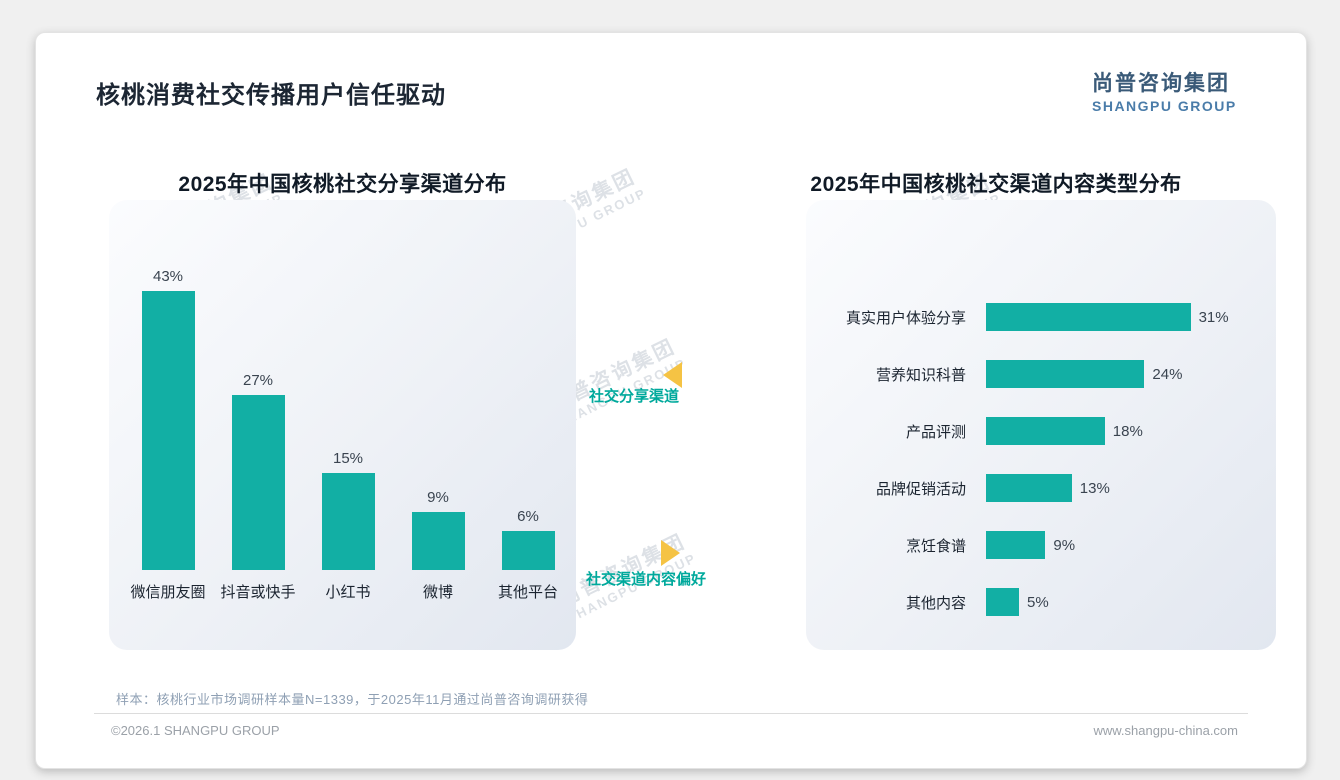 This screenshot has height=780, width=1340. I want to click on website-url: www.shangpu-china.com, so click(1165, 730).